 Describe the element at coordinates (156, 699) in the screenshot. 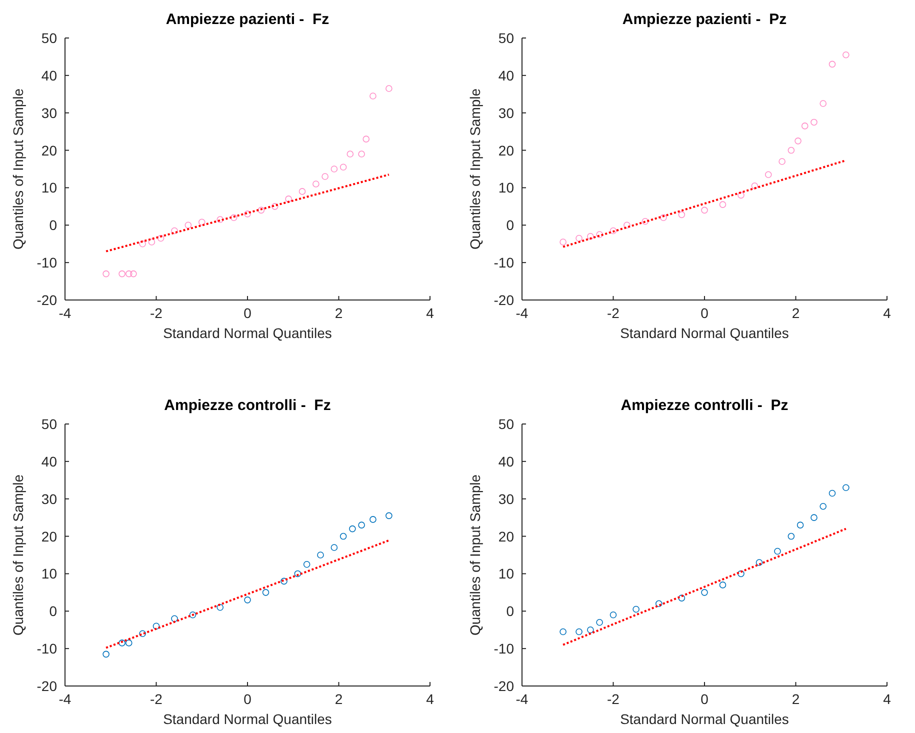

I see `x-tick-label: -2` at that location.